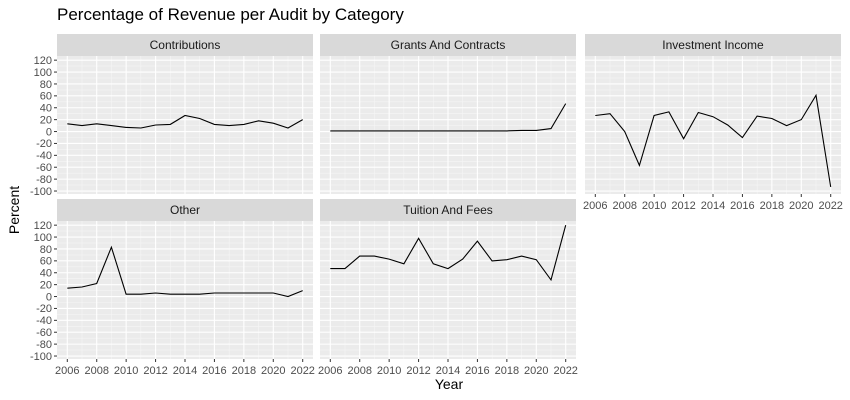 The width and height of the screenshot is (850, 400). I want to click on strip-tuition-and-fees, so click(448, 210).